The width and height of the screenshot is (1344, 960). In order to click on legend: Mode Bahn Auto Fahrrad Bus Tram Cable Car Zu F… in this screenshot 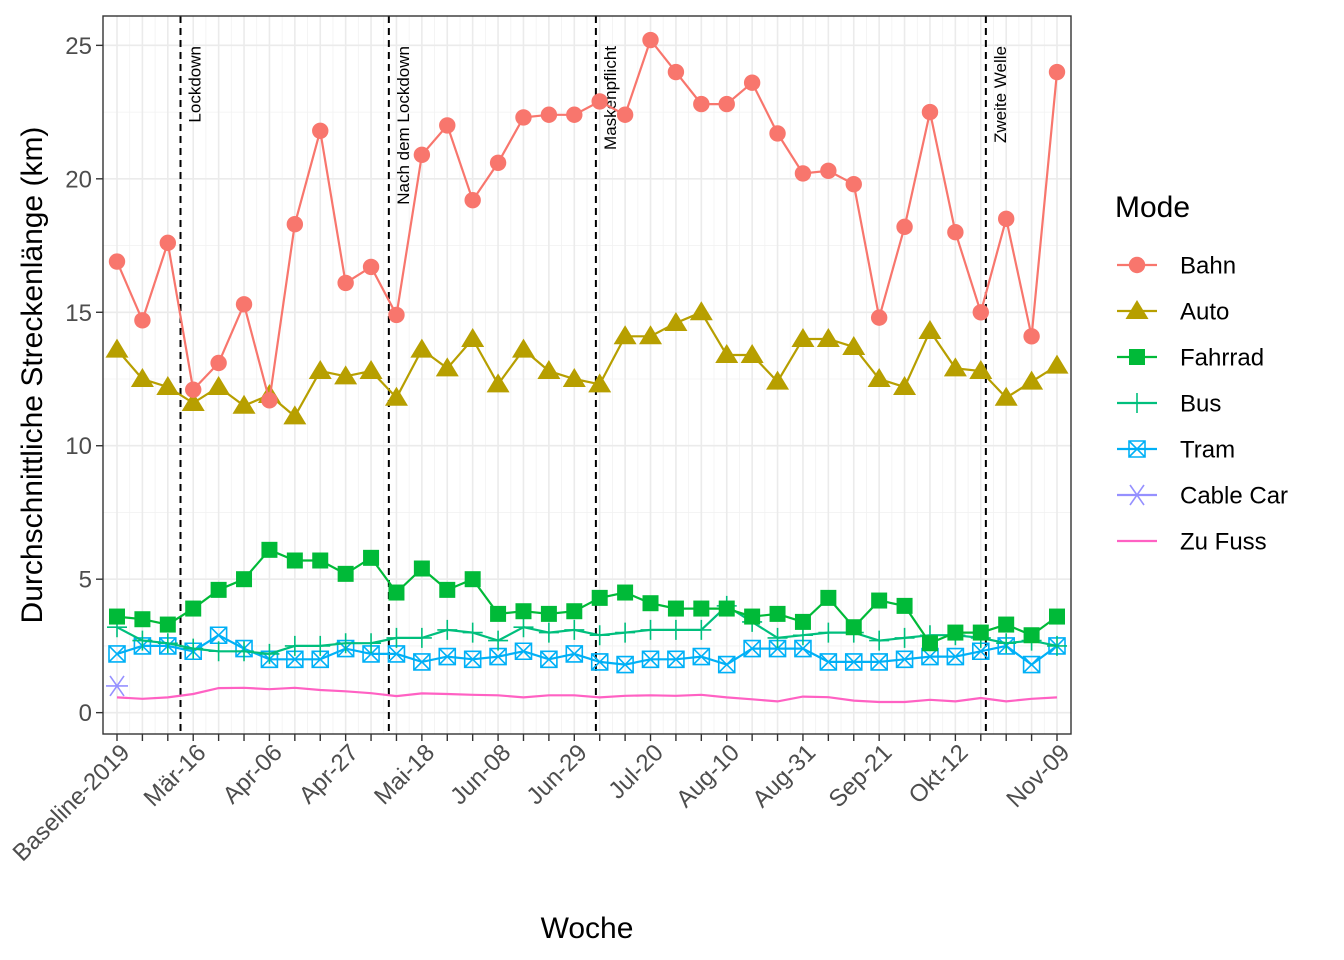, I will do `click(1201, 373)`.